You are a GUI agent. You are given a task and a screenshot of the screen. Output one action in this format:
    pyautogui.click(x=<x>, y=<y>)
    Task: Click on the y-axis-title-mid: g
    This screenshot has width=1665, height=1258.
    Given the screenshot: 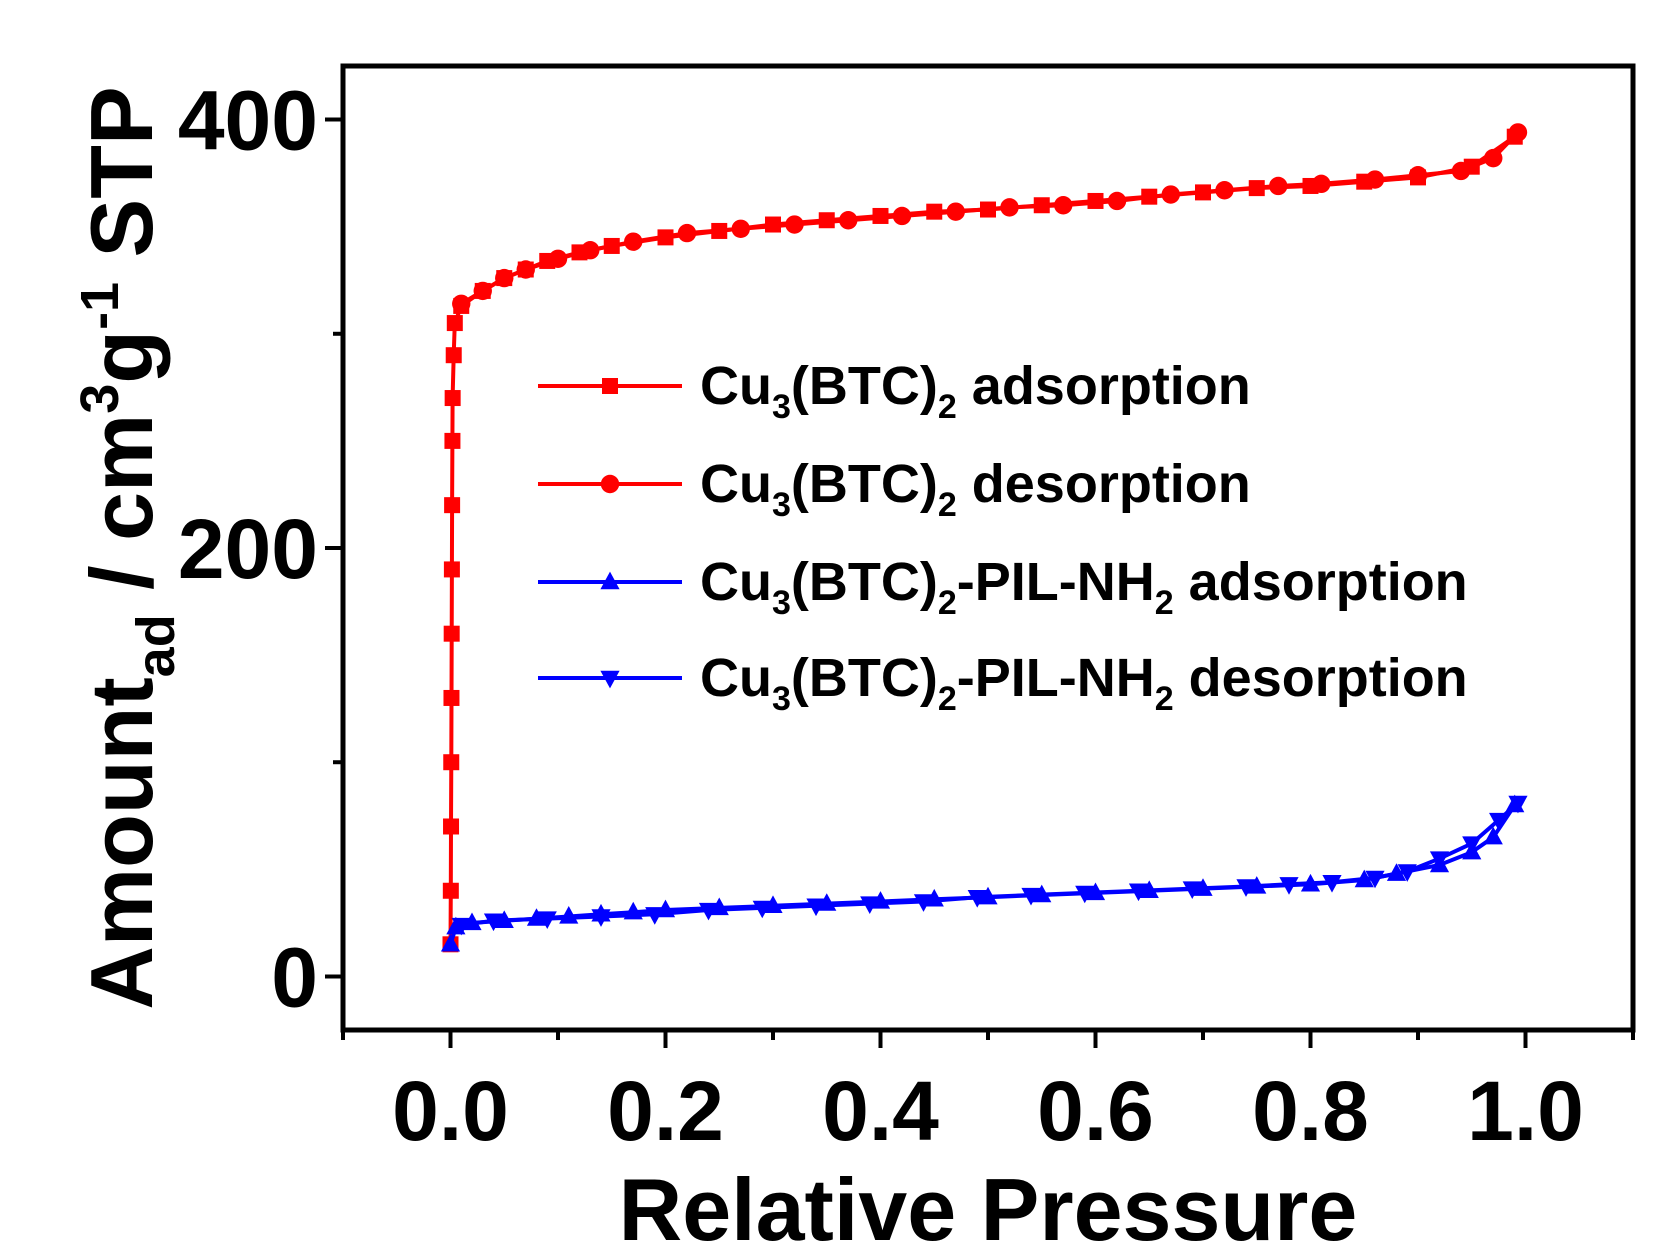 What is the action you would take?
    pyautogui.click(x=121, y=357)
    